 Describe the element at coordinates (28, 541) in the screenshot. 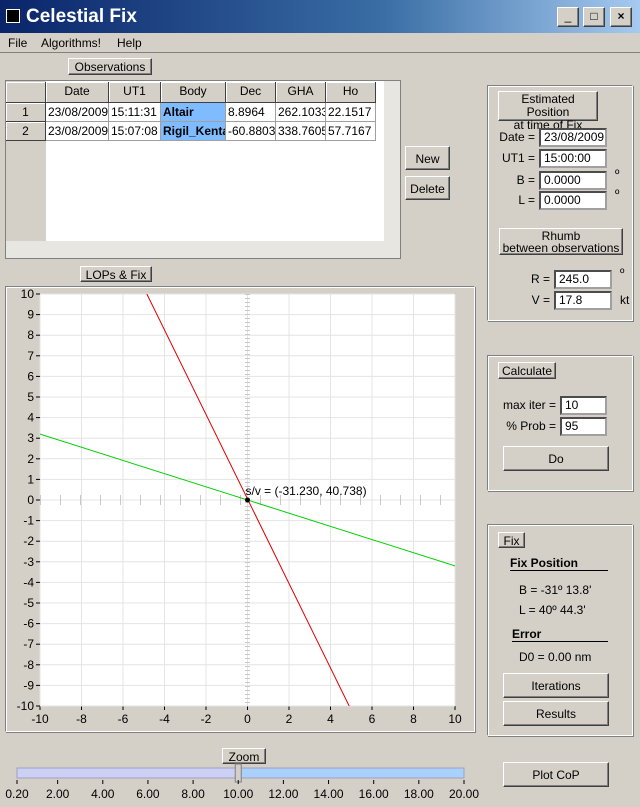

I see `y-tick-label: -2` at that location.